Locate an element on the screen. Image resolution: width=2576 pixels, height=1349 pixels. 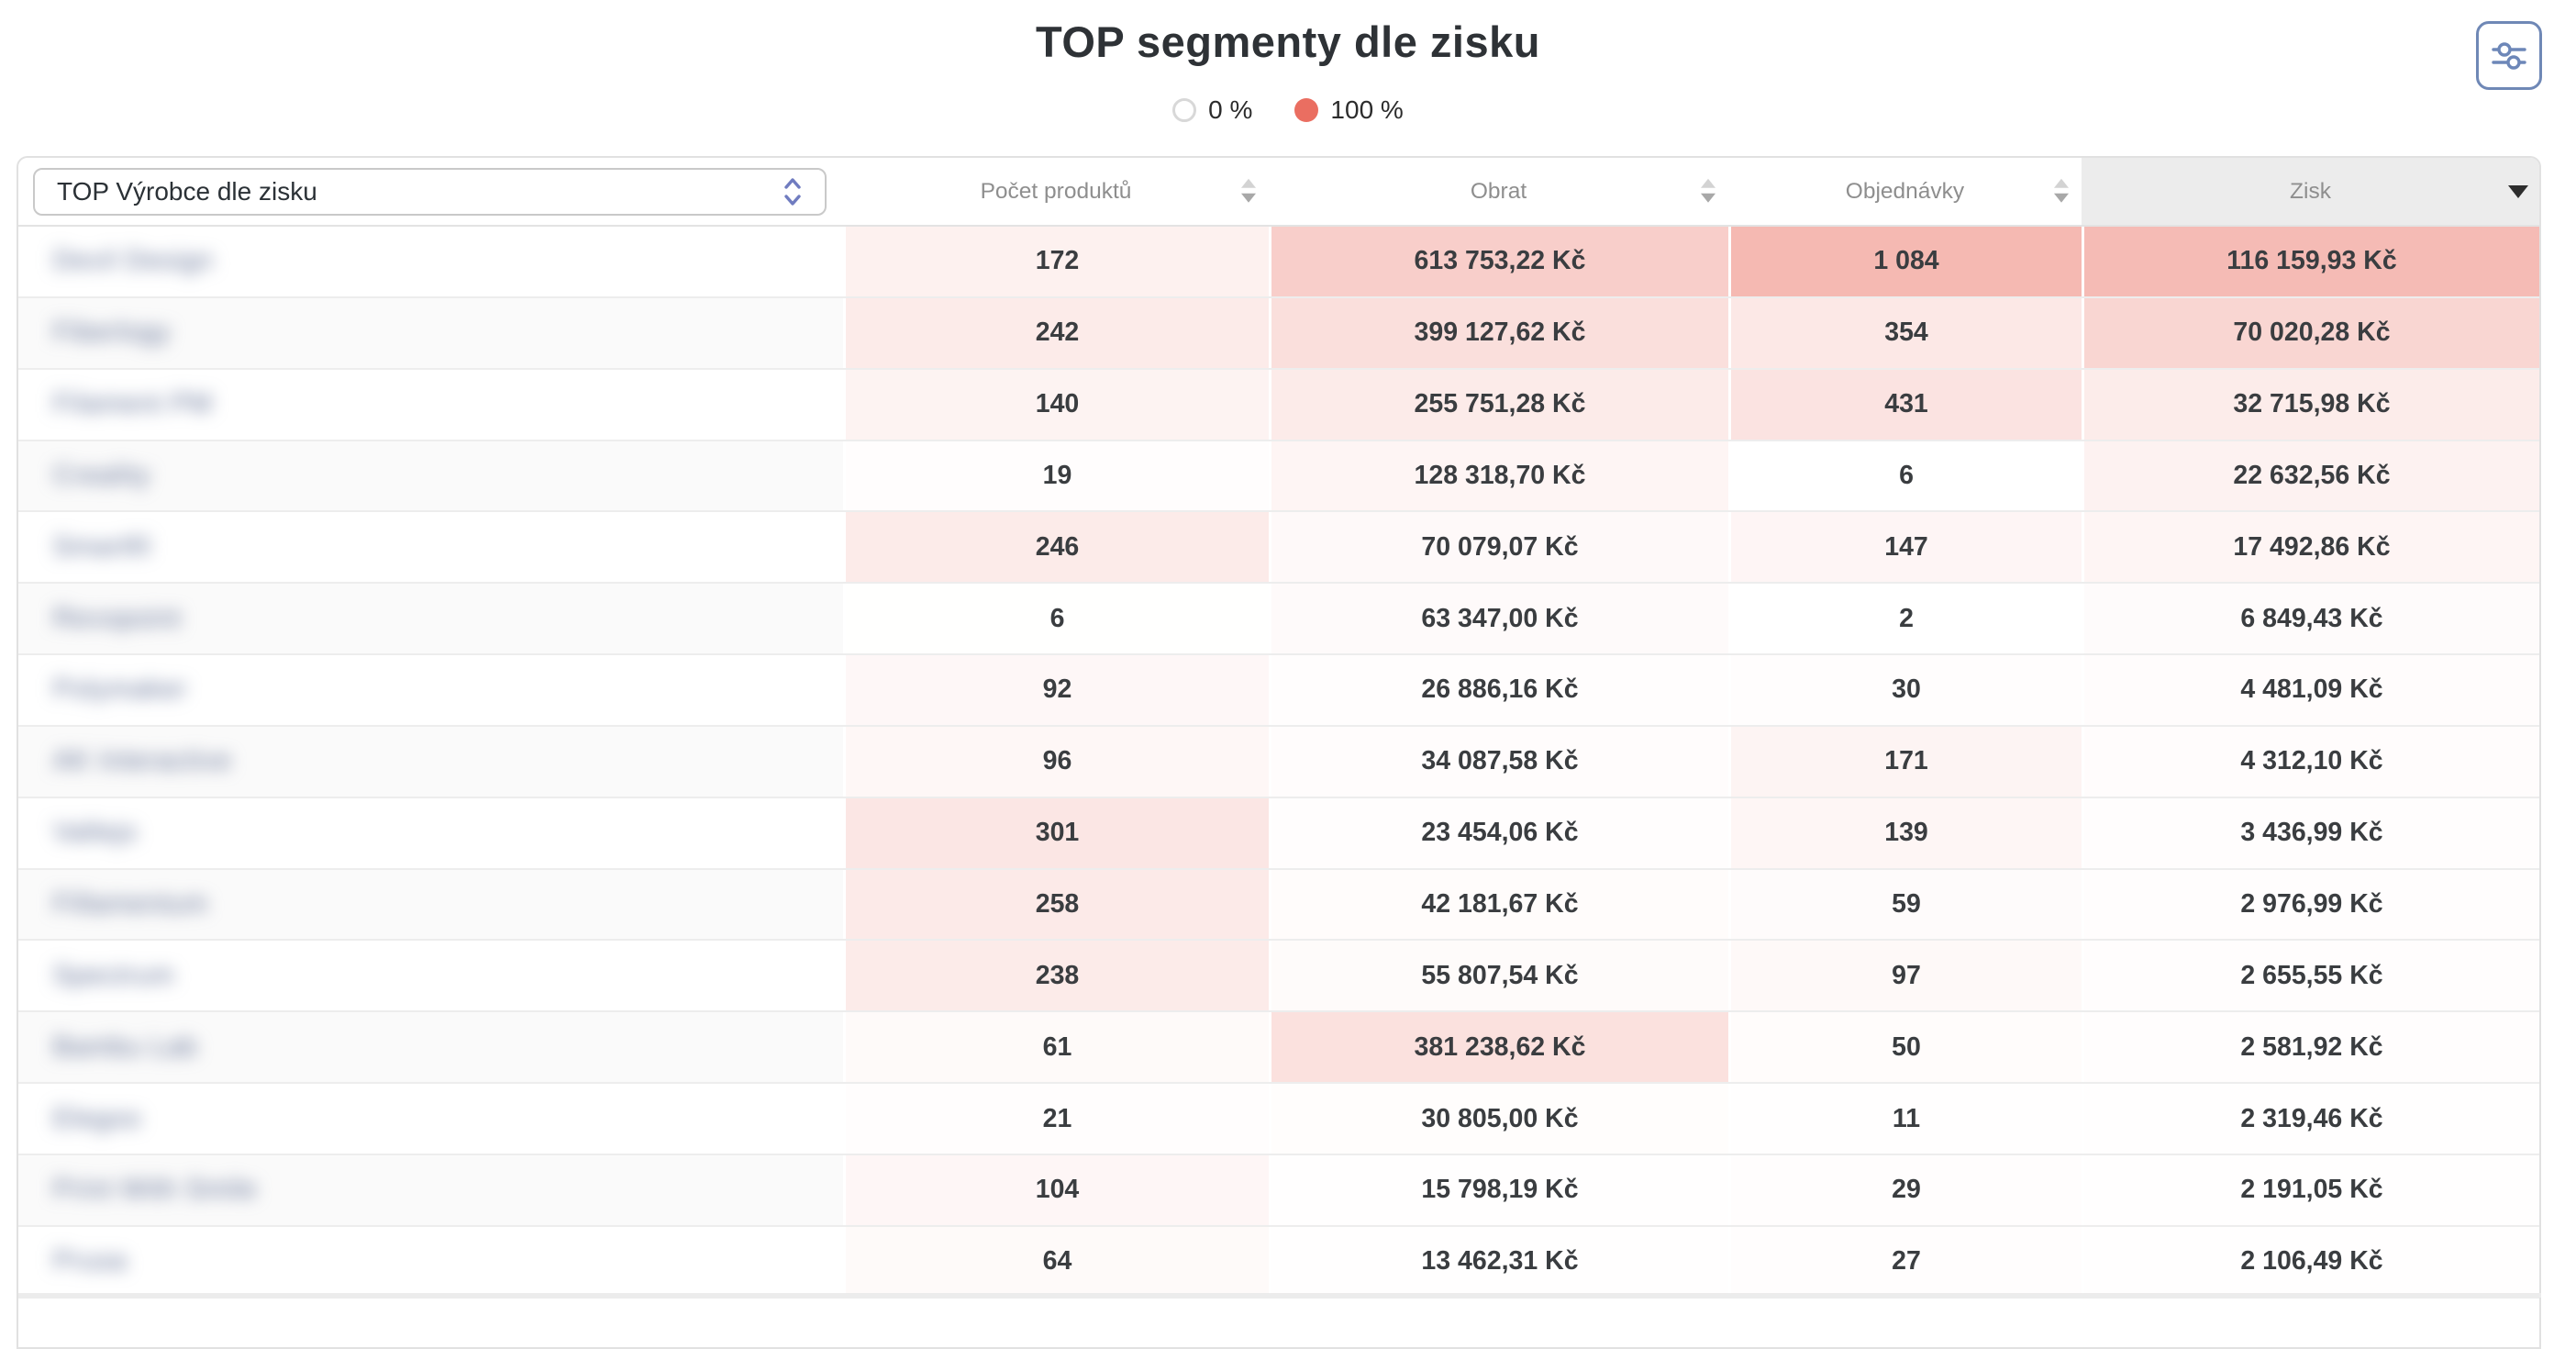
manufacturer-name-blurred: Fiberlogy is located at coordinates (112, 333).